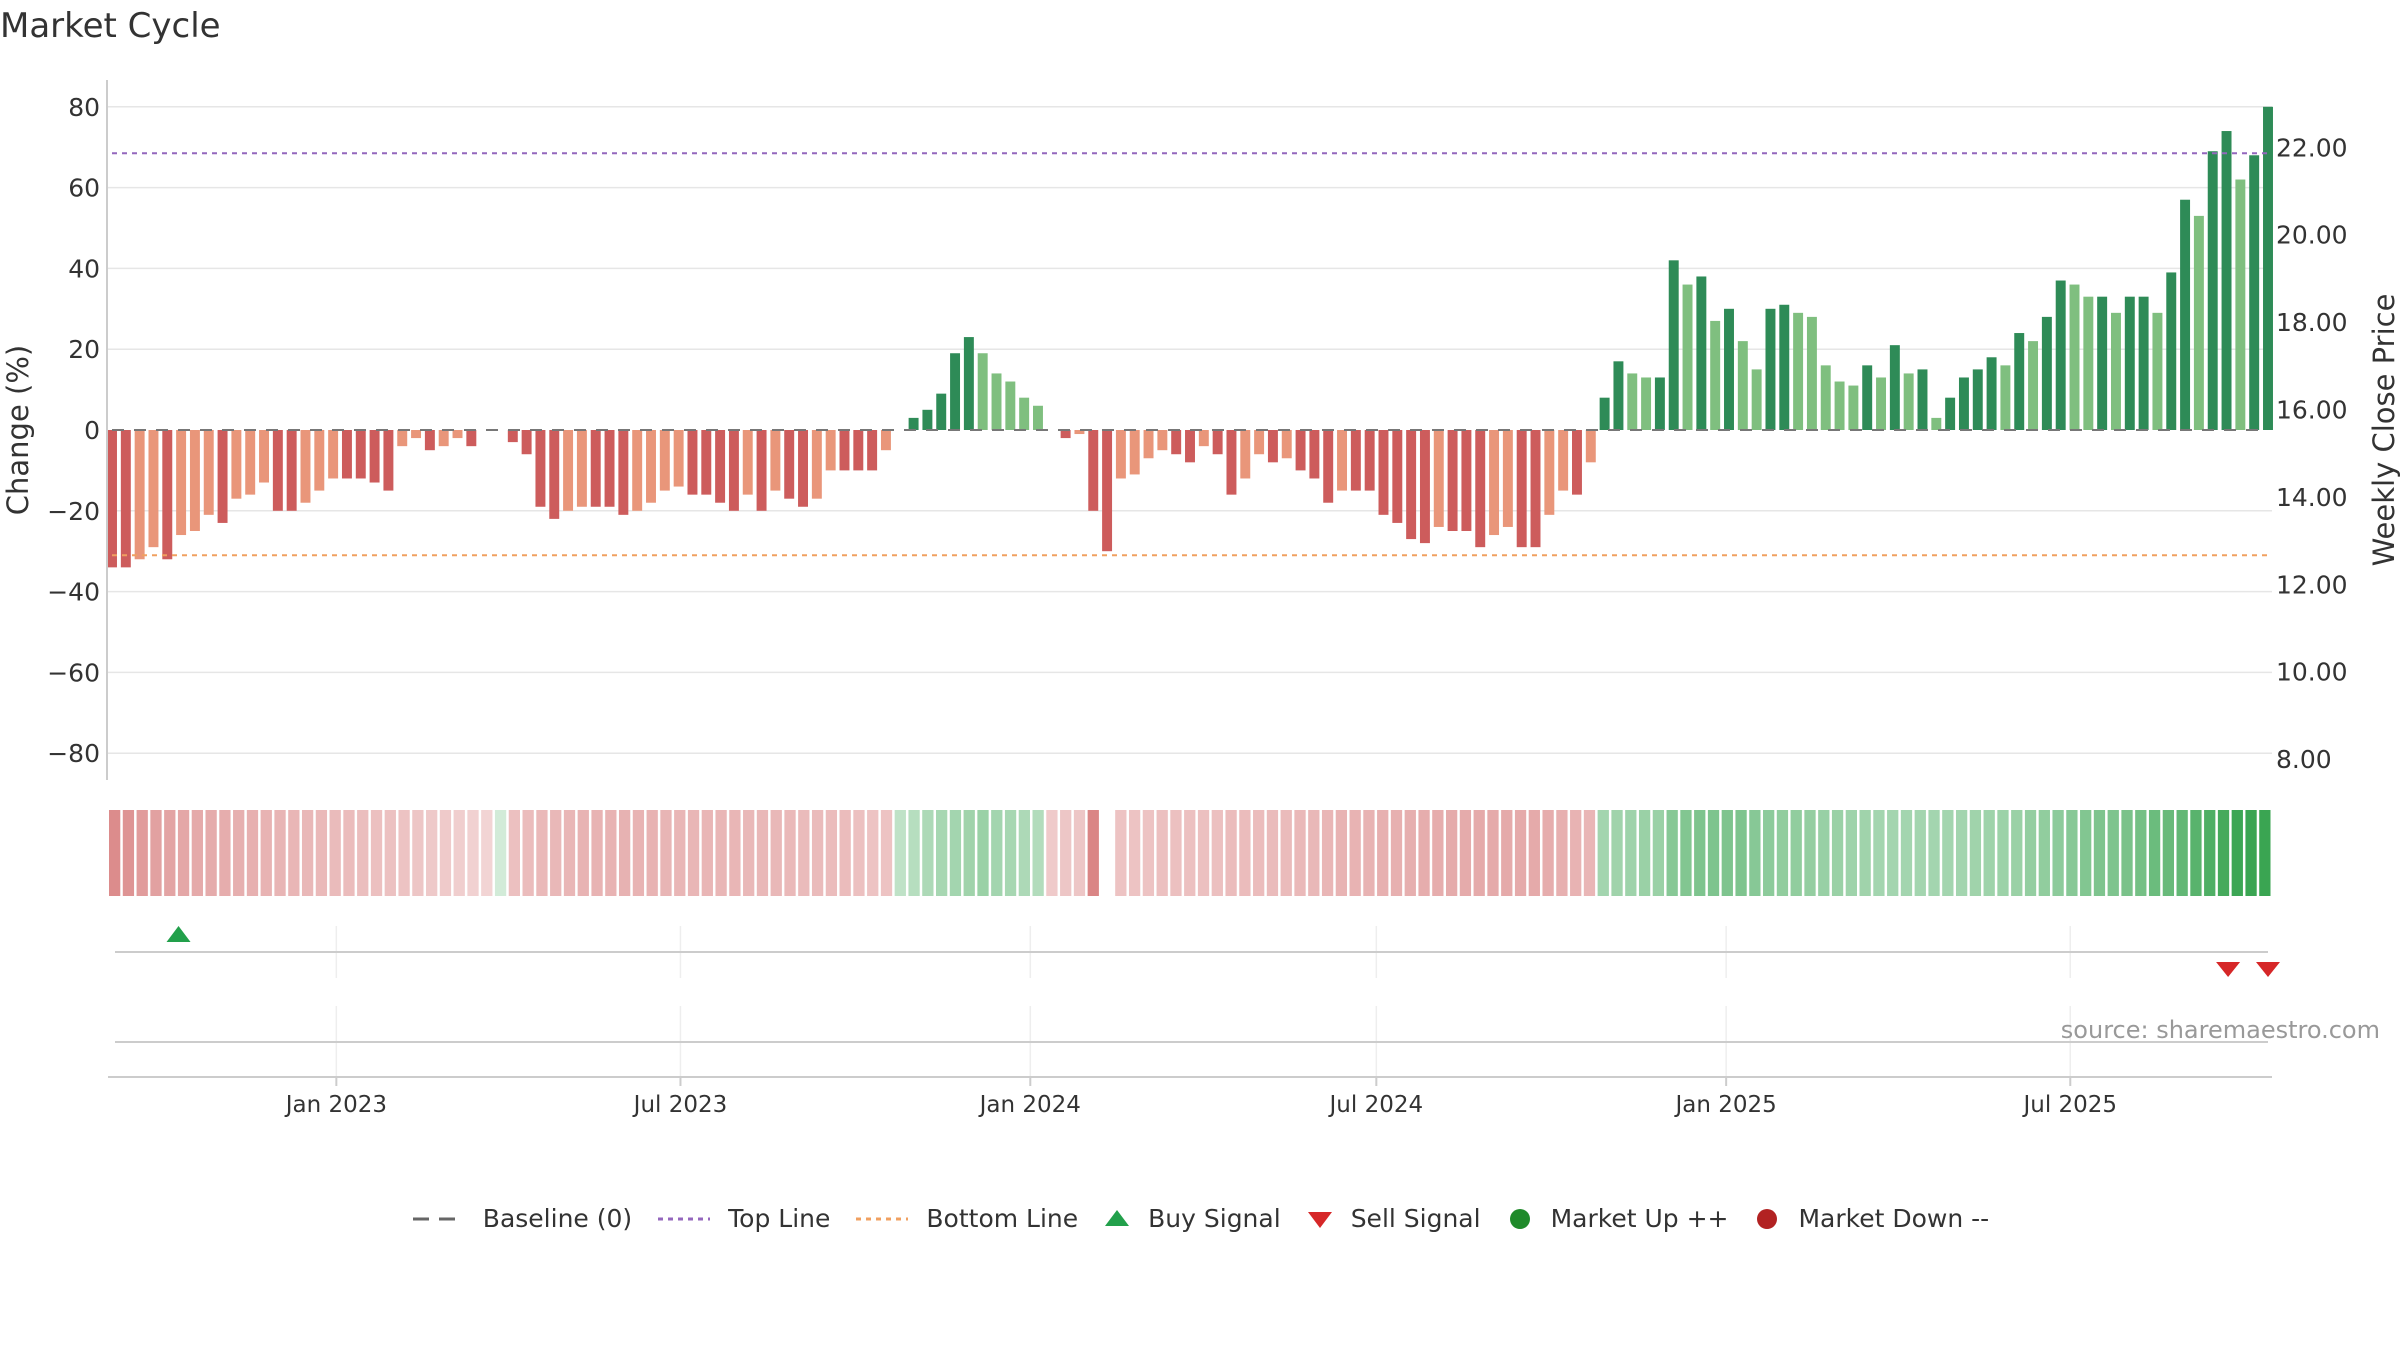 The width and height of the screenshot is (2400, 1350). Describe the element at coordinates (1724, 1105) in the screenshot. I see `x-tick-label: Jan 2025` at that location.